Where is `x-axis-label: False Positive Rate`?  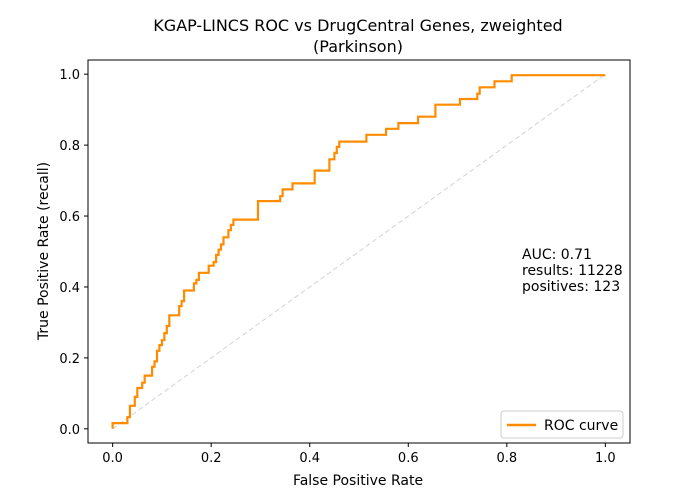 x-axis-label: False Positive Rate is located at coordinates (358, 481).